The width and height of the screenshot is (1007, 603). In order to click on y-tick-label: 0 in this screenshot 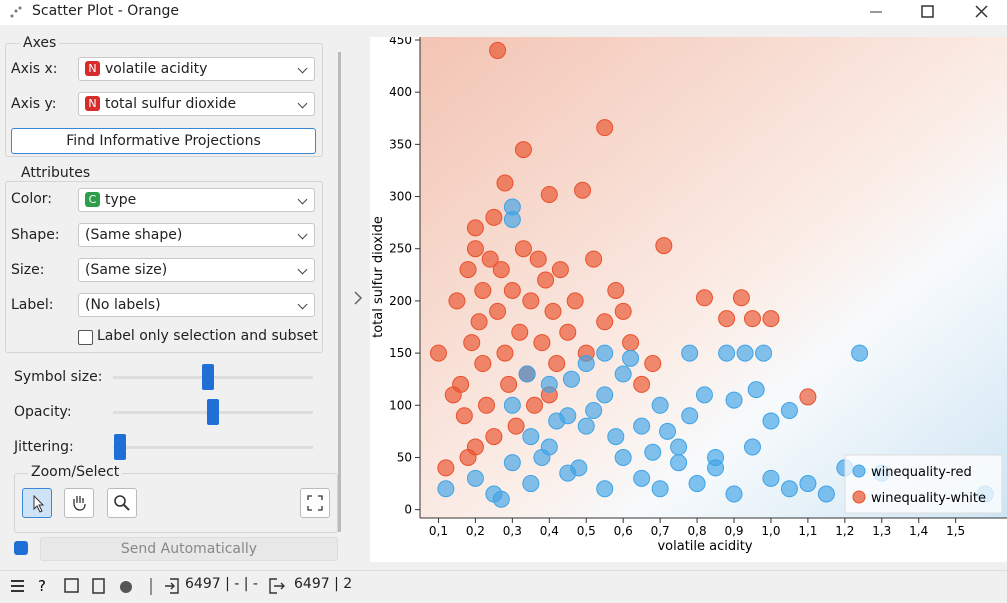, I will do `click(408, 510)`.